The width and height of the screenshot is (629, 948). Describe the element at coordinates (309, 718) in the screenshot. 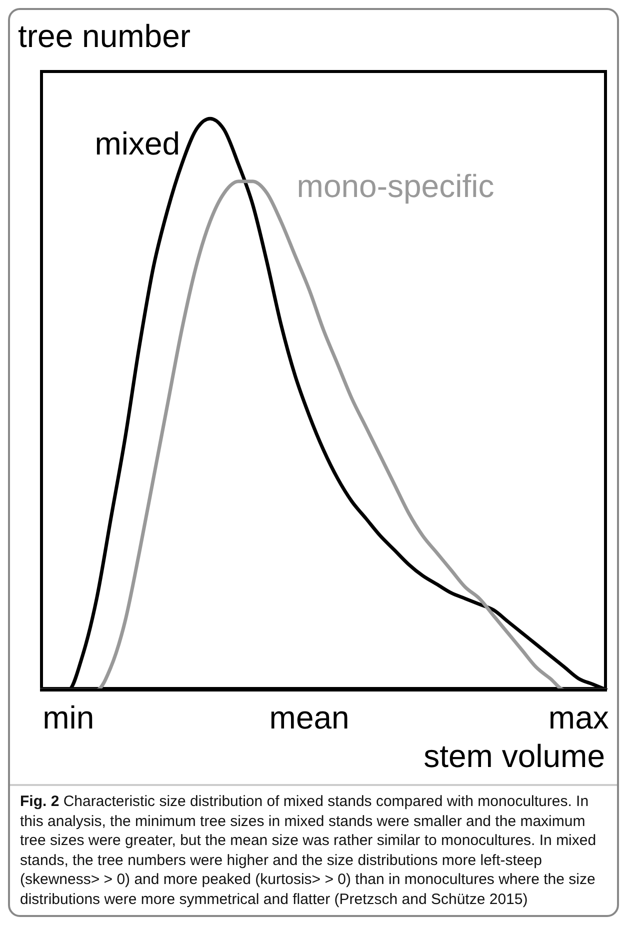

I see `x-tick-label: mean` at that location.